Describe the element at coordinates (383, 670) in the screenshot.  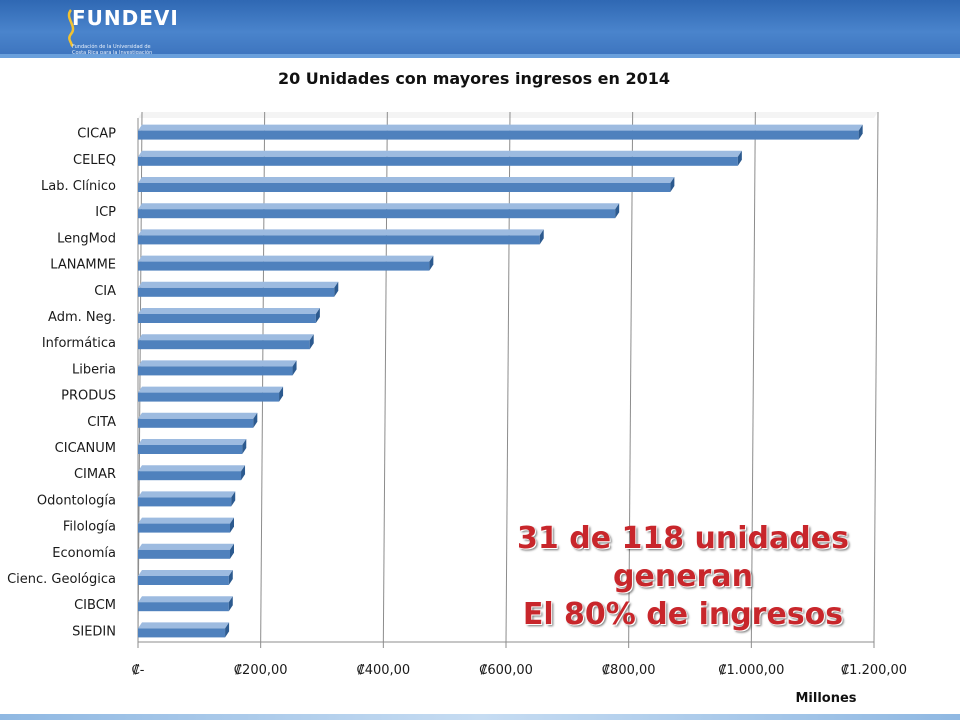
I see `x-tick-label: ₡400,00` at that location.